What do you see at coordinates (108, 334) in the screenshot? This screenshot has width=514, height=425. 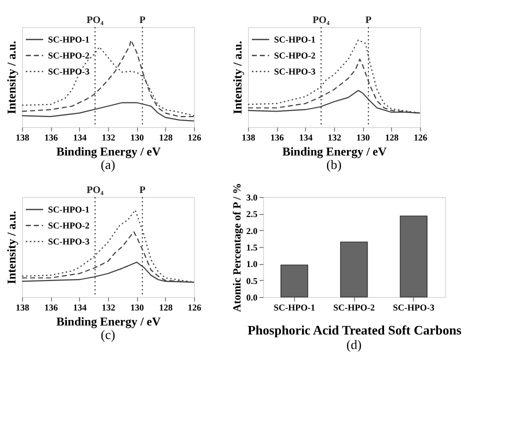 I see `text: (c)` at bounding box center [108, 334].